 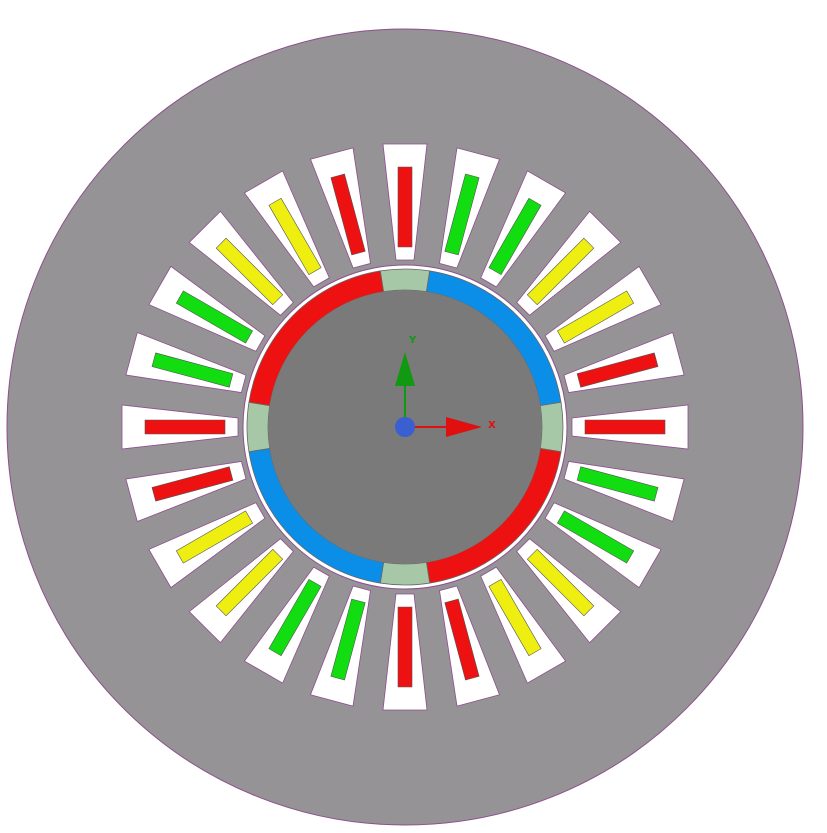 What do you see at coordinates (464, 427) in the screenshot?
I see `x-axis-arrowhead` at bounding box center [464, 427].